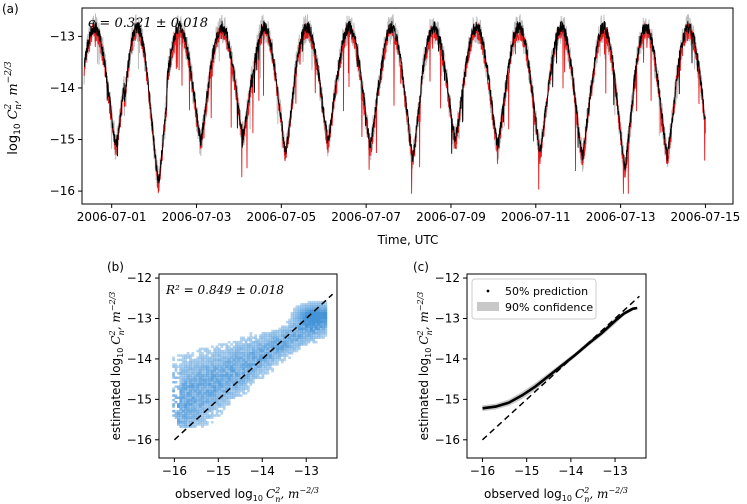  Describe the element at coordinates (248, 366) in the screenshot. I see `plot-frame-b` at that location.